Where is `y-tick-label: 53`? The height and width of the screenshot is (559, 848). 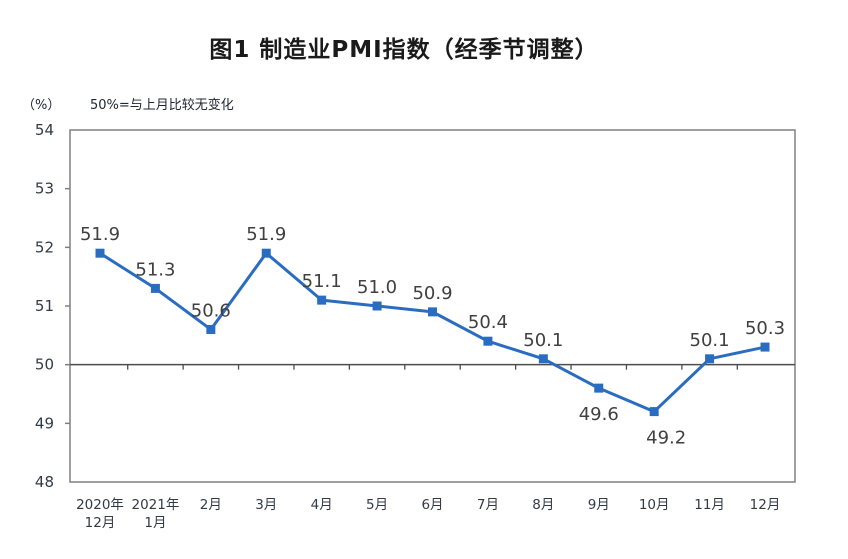 y-tick-label: 53 is located at coordinates (44, 189).